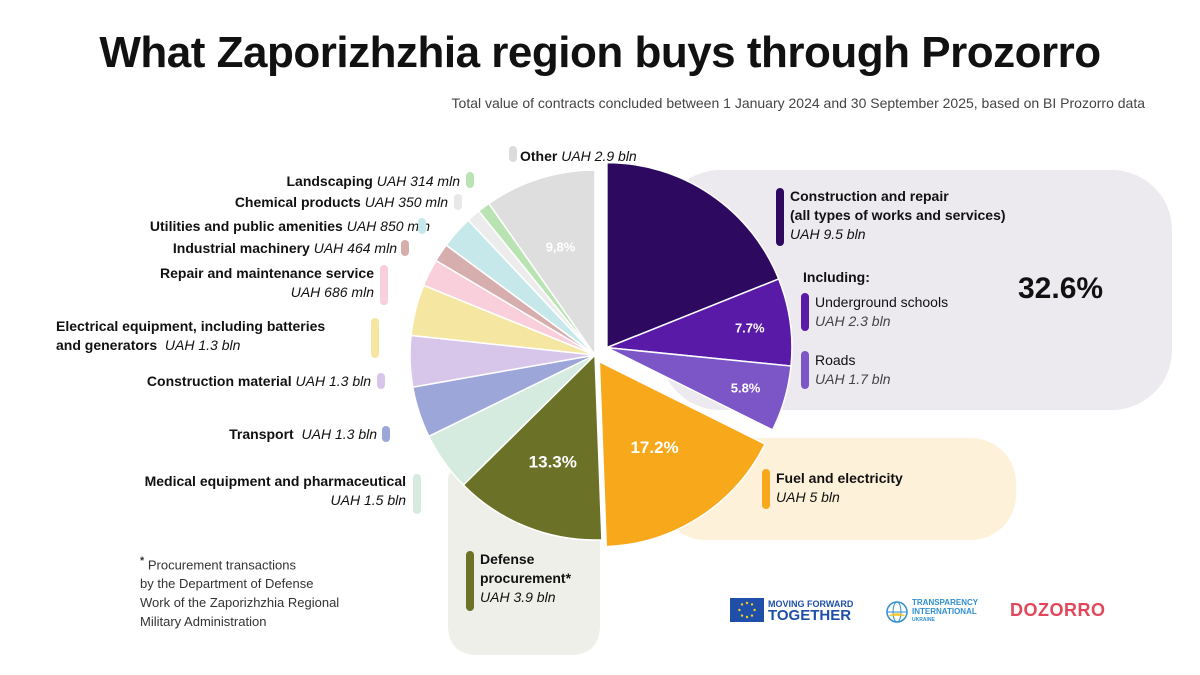  What do you see at coordinates (835, 360) in the screenshot?
I see `label-roads-name: Roads` at bounding box center [835, 360].